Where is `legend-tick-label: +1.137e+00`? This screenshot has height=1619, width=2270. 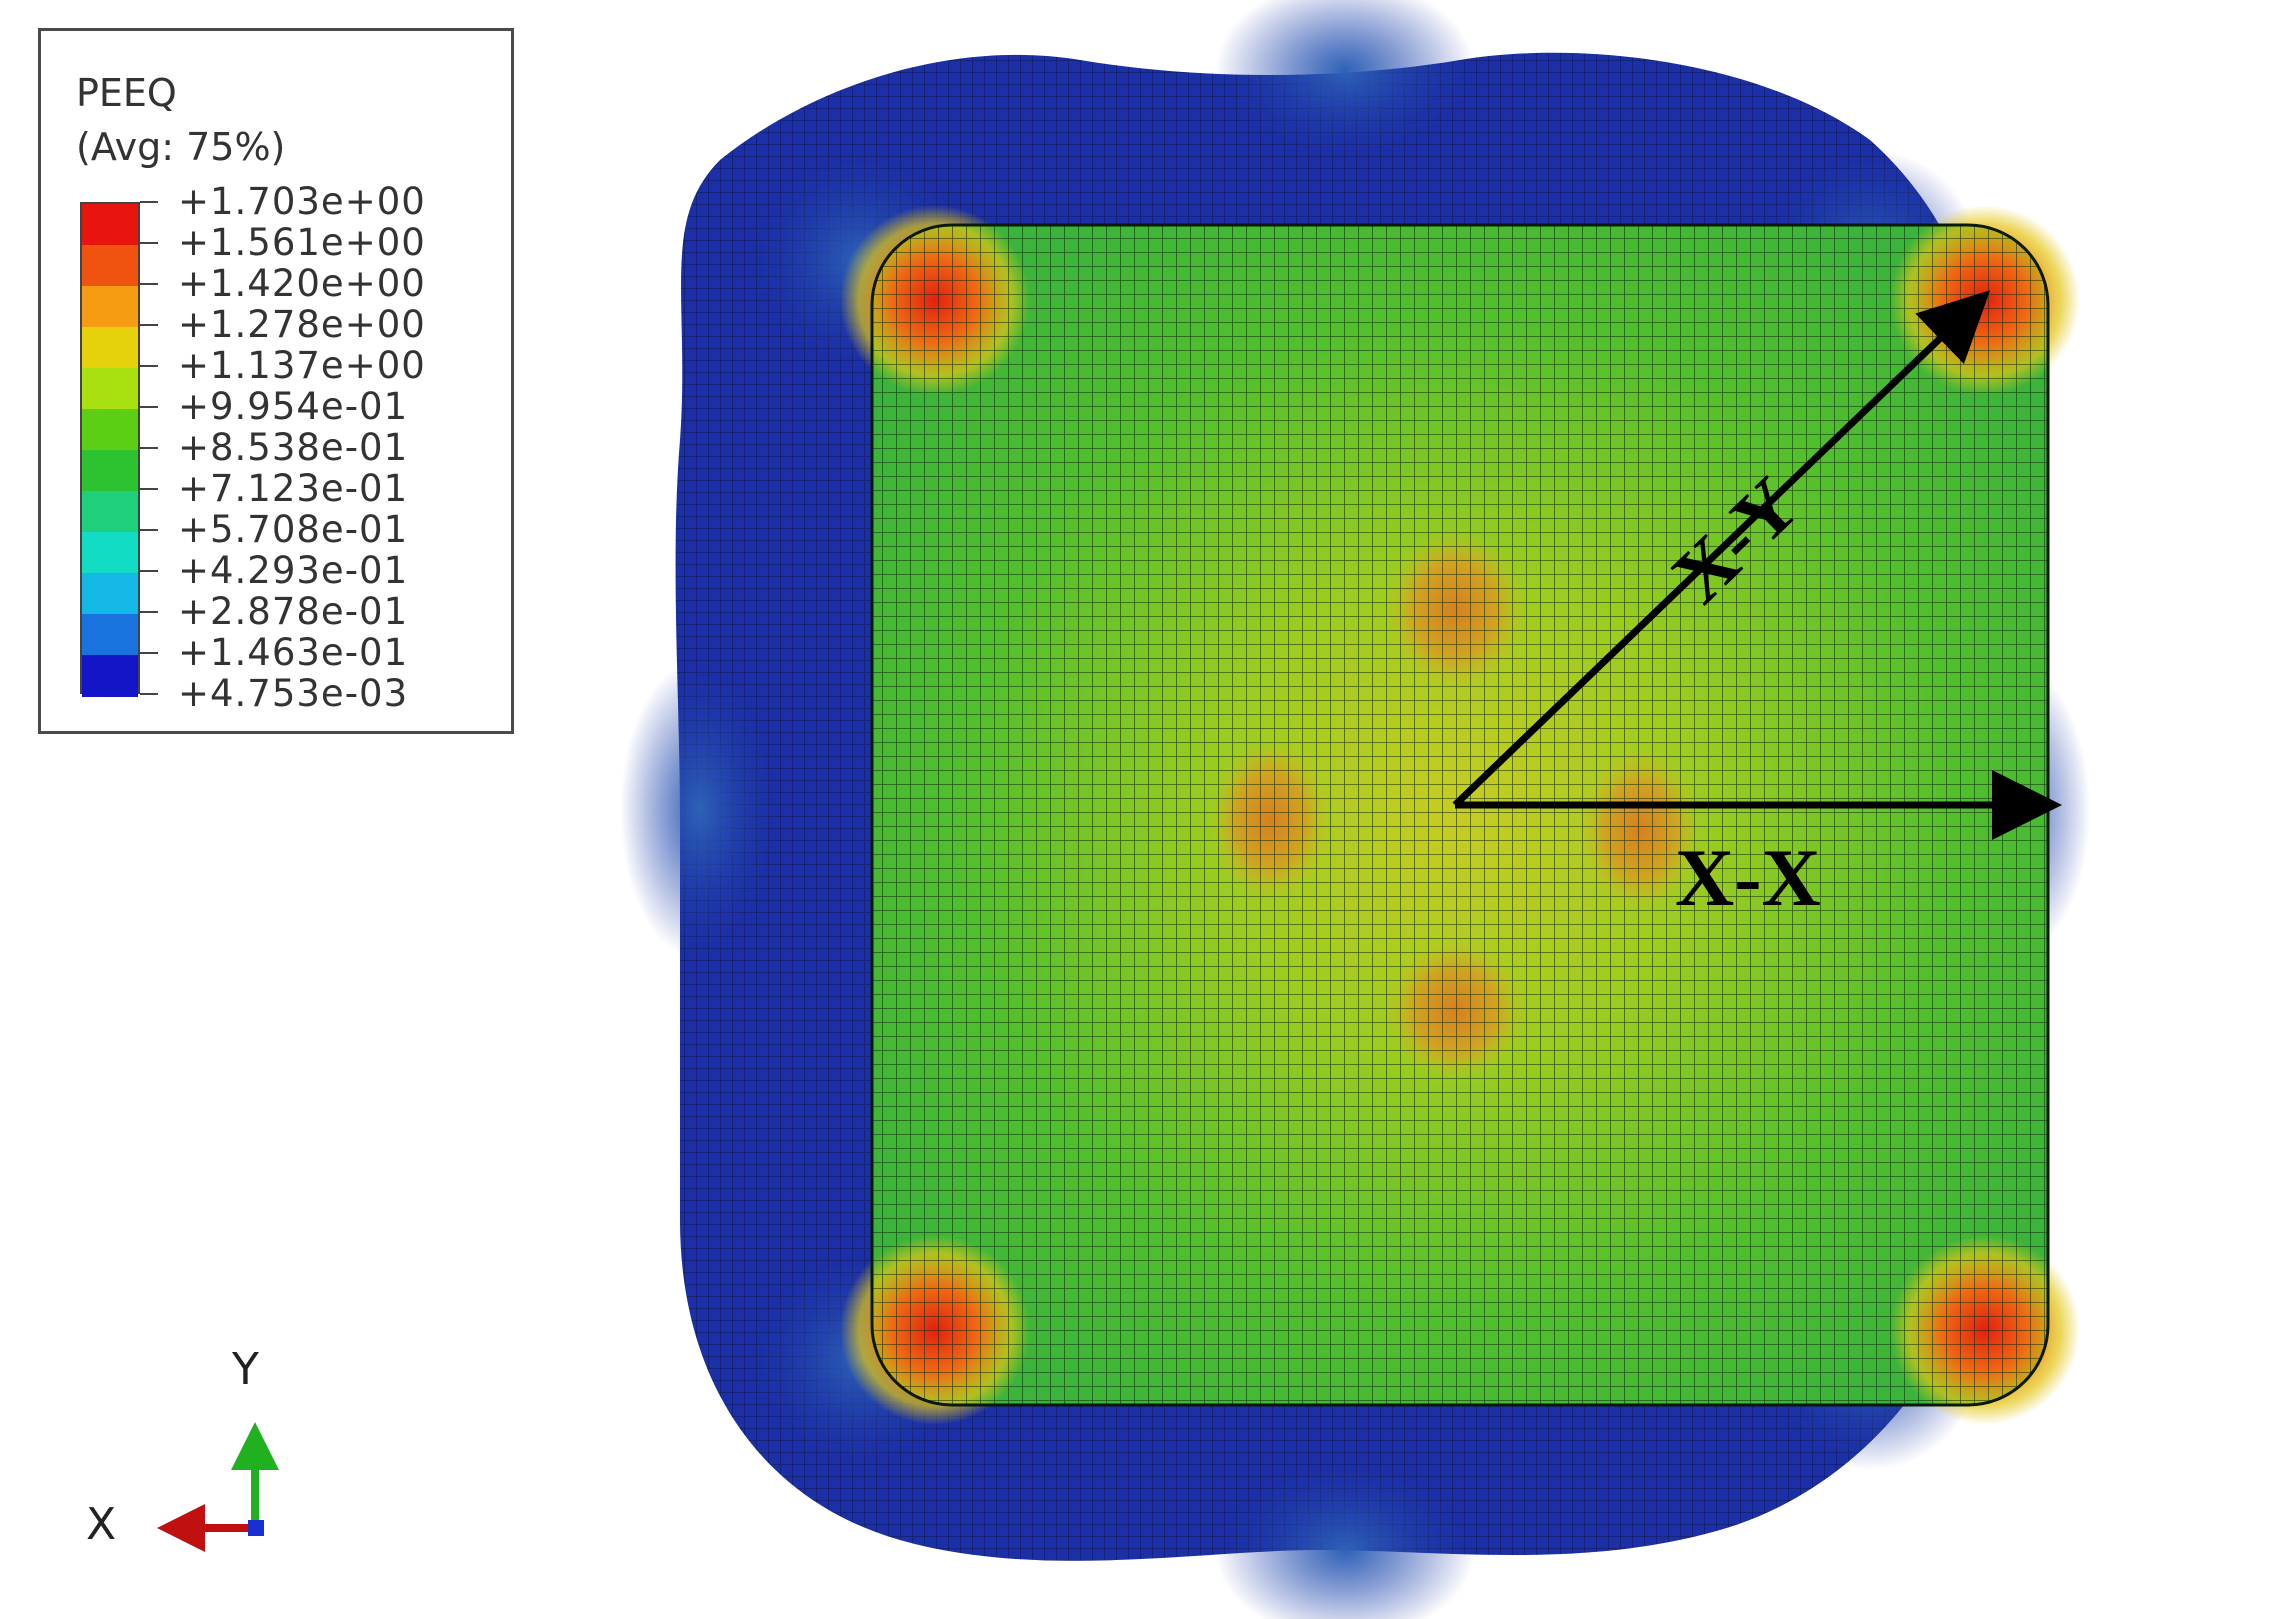 legend-tick-label: +1.137e+00 is located at coordinates (302, 365).